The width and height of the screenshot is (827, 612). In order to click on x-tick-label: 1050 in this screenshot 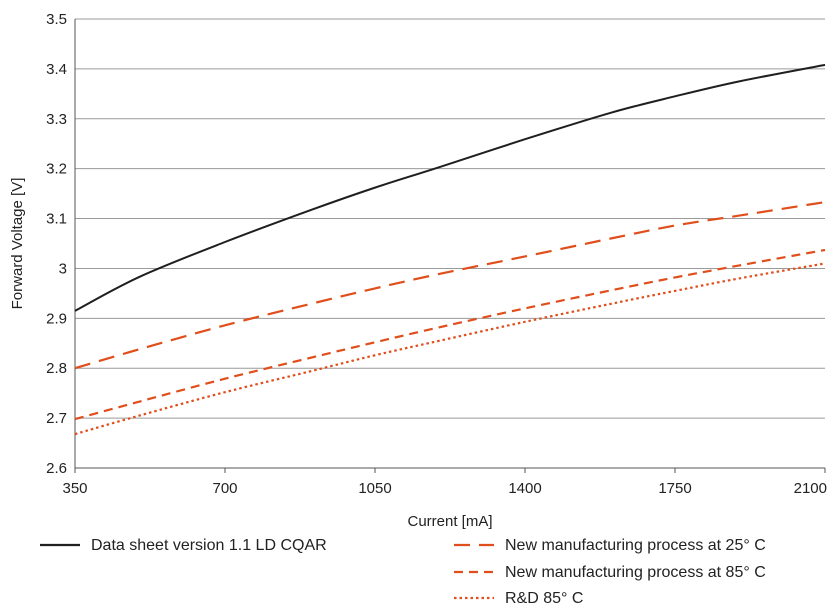, I will do `click(374, 488)`.